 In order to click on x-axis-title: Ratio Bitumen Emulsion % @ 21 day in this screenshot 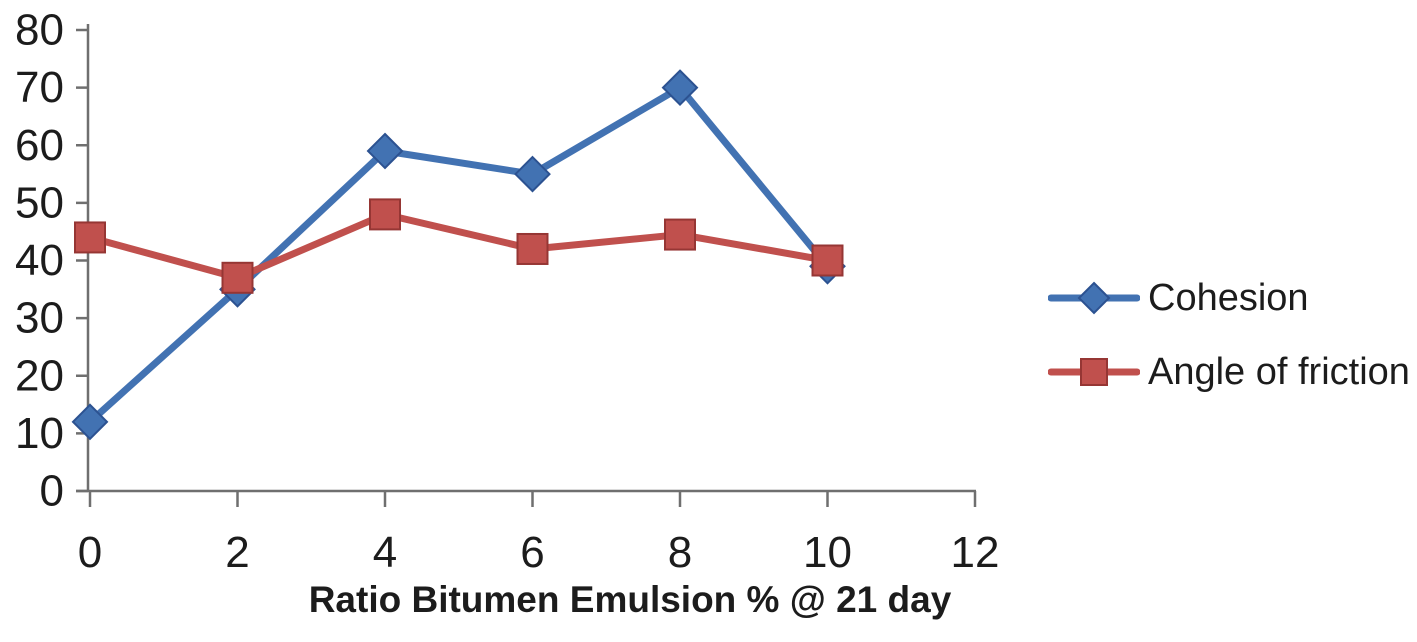, I will do `click(630, 599)`.